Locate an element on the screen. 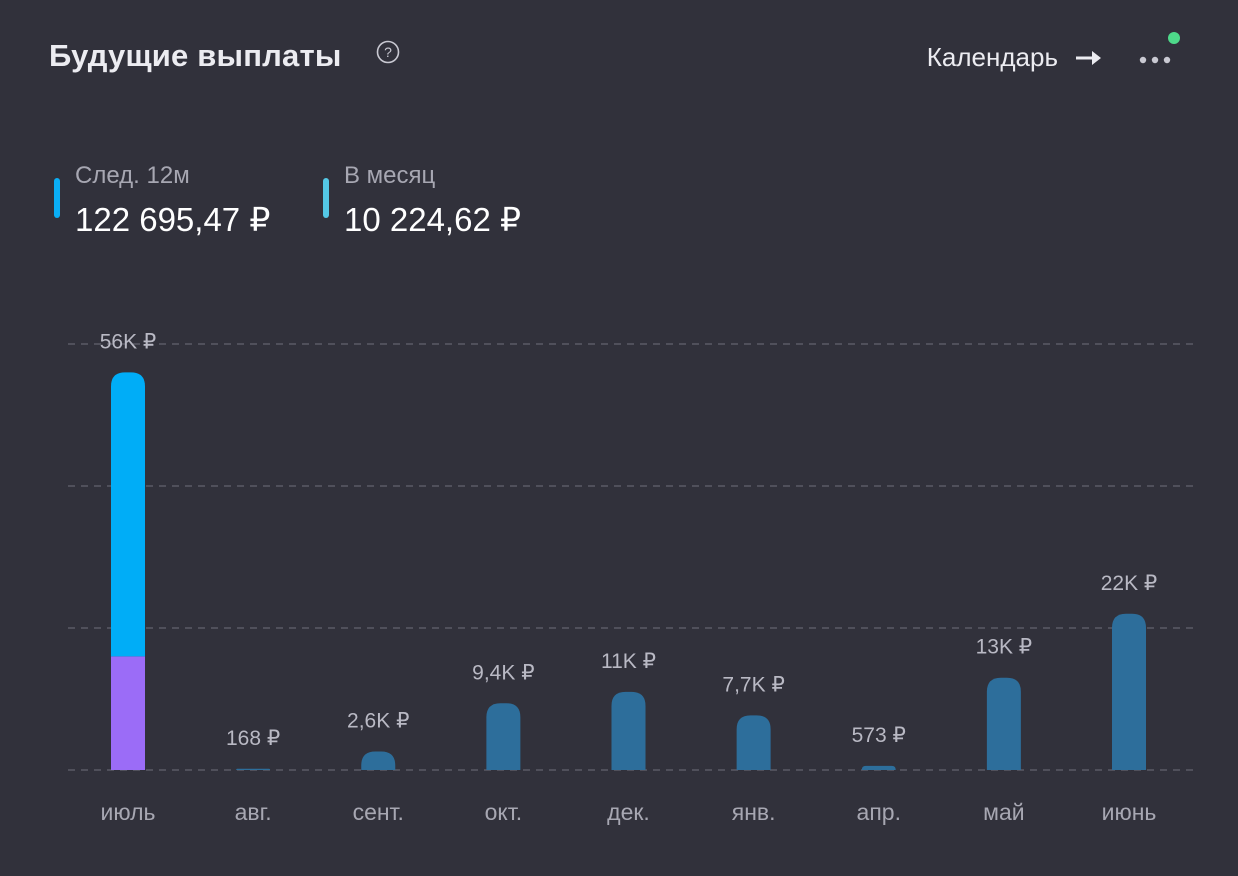 Image resolution: width=1238 pixels, height=876 pixels. bar-data-label: 7,7K ₽ is located at coordinates (753, 684).